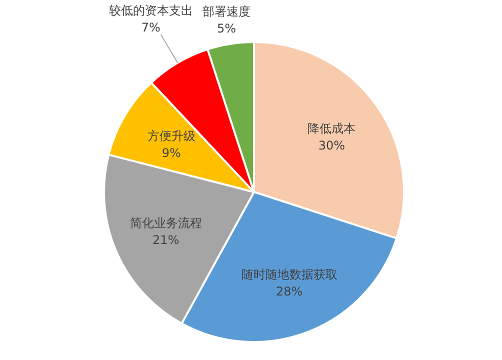  What do you see at coordinates (166, 223) in the screenshot?
I see `slice-label: 简化业务流程` at bounding box center [166, 223].